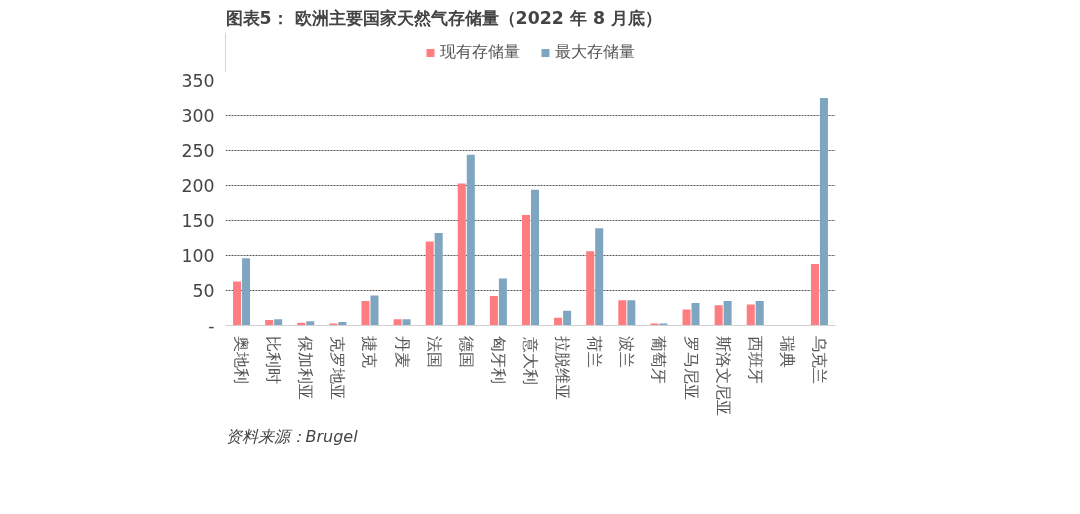 The width and height of the screenshot is (1080, 514). What do you see at coordinates (292, 436) in the screenshot?
I see `text: 资料来源：Brugel` at bounding box center [292, 436].